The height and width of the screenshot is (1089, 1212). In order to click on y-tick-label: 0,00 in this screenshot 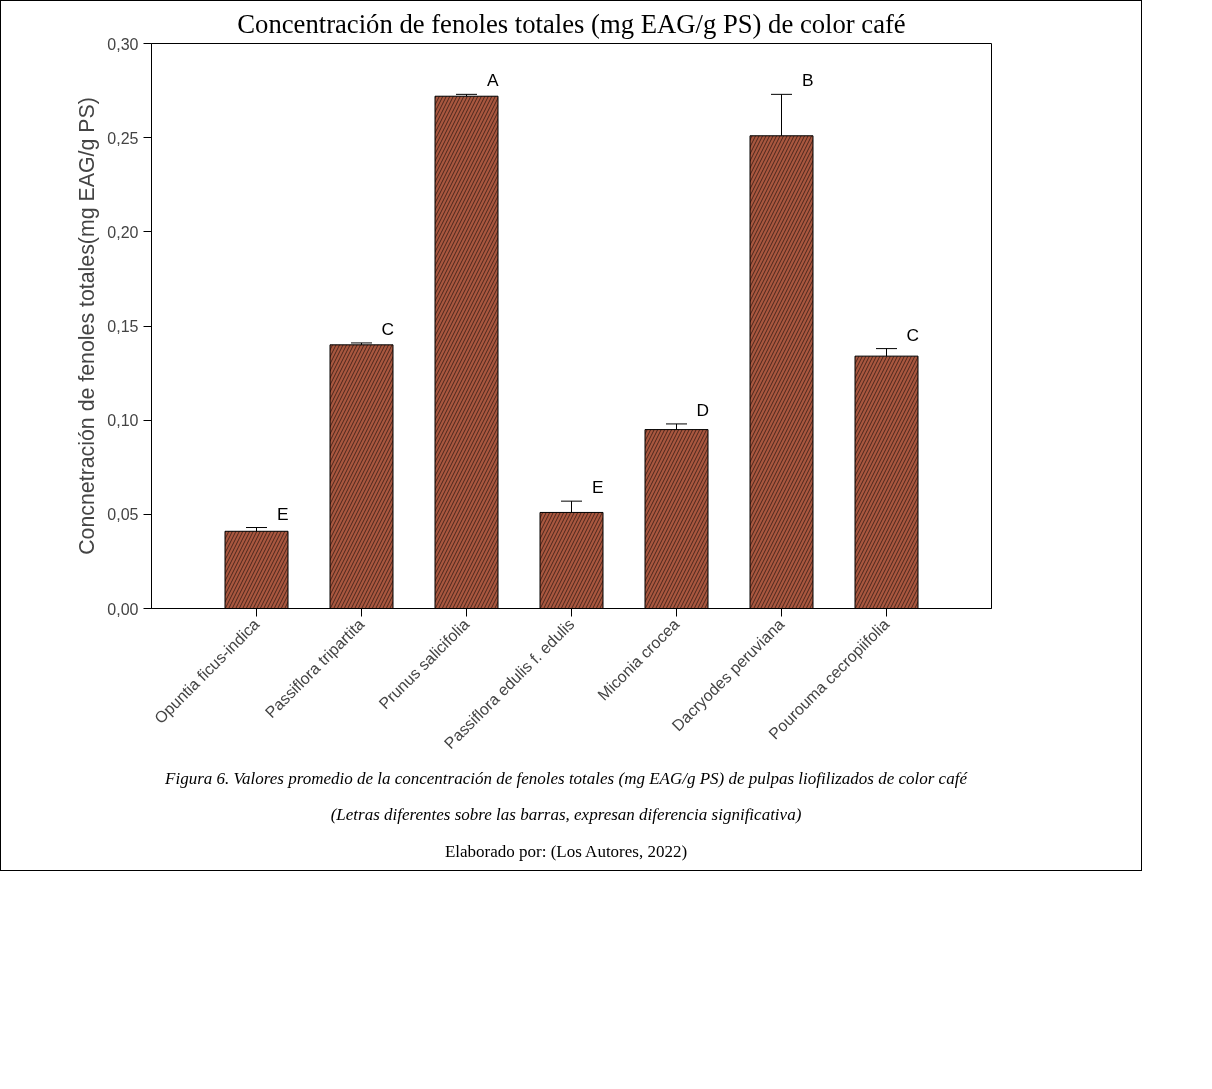, I will do `click(123, 609)`.